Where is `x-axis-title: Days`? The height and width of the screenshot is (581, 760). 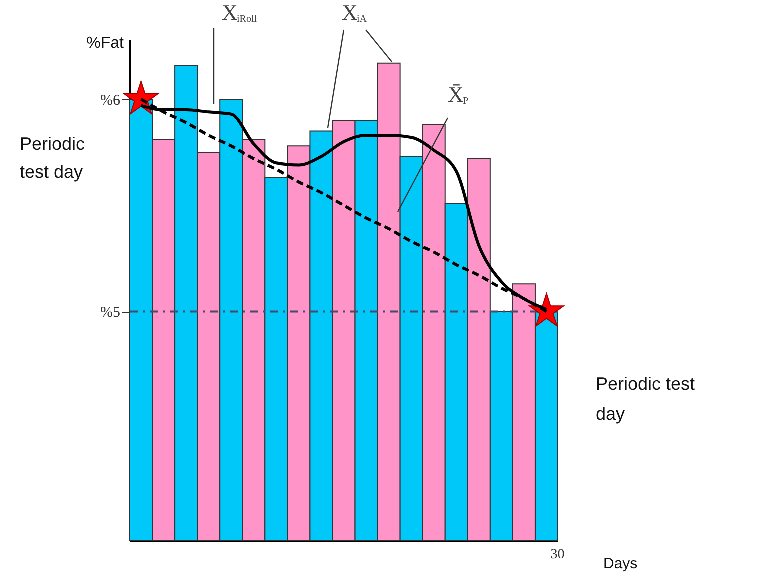 x-axis-title: Days is located at coordinates (621, 564).